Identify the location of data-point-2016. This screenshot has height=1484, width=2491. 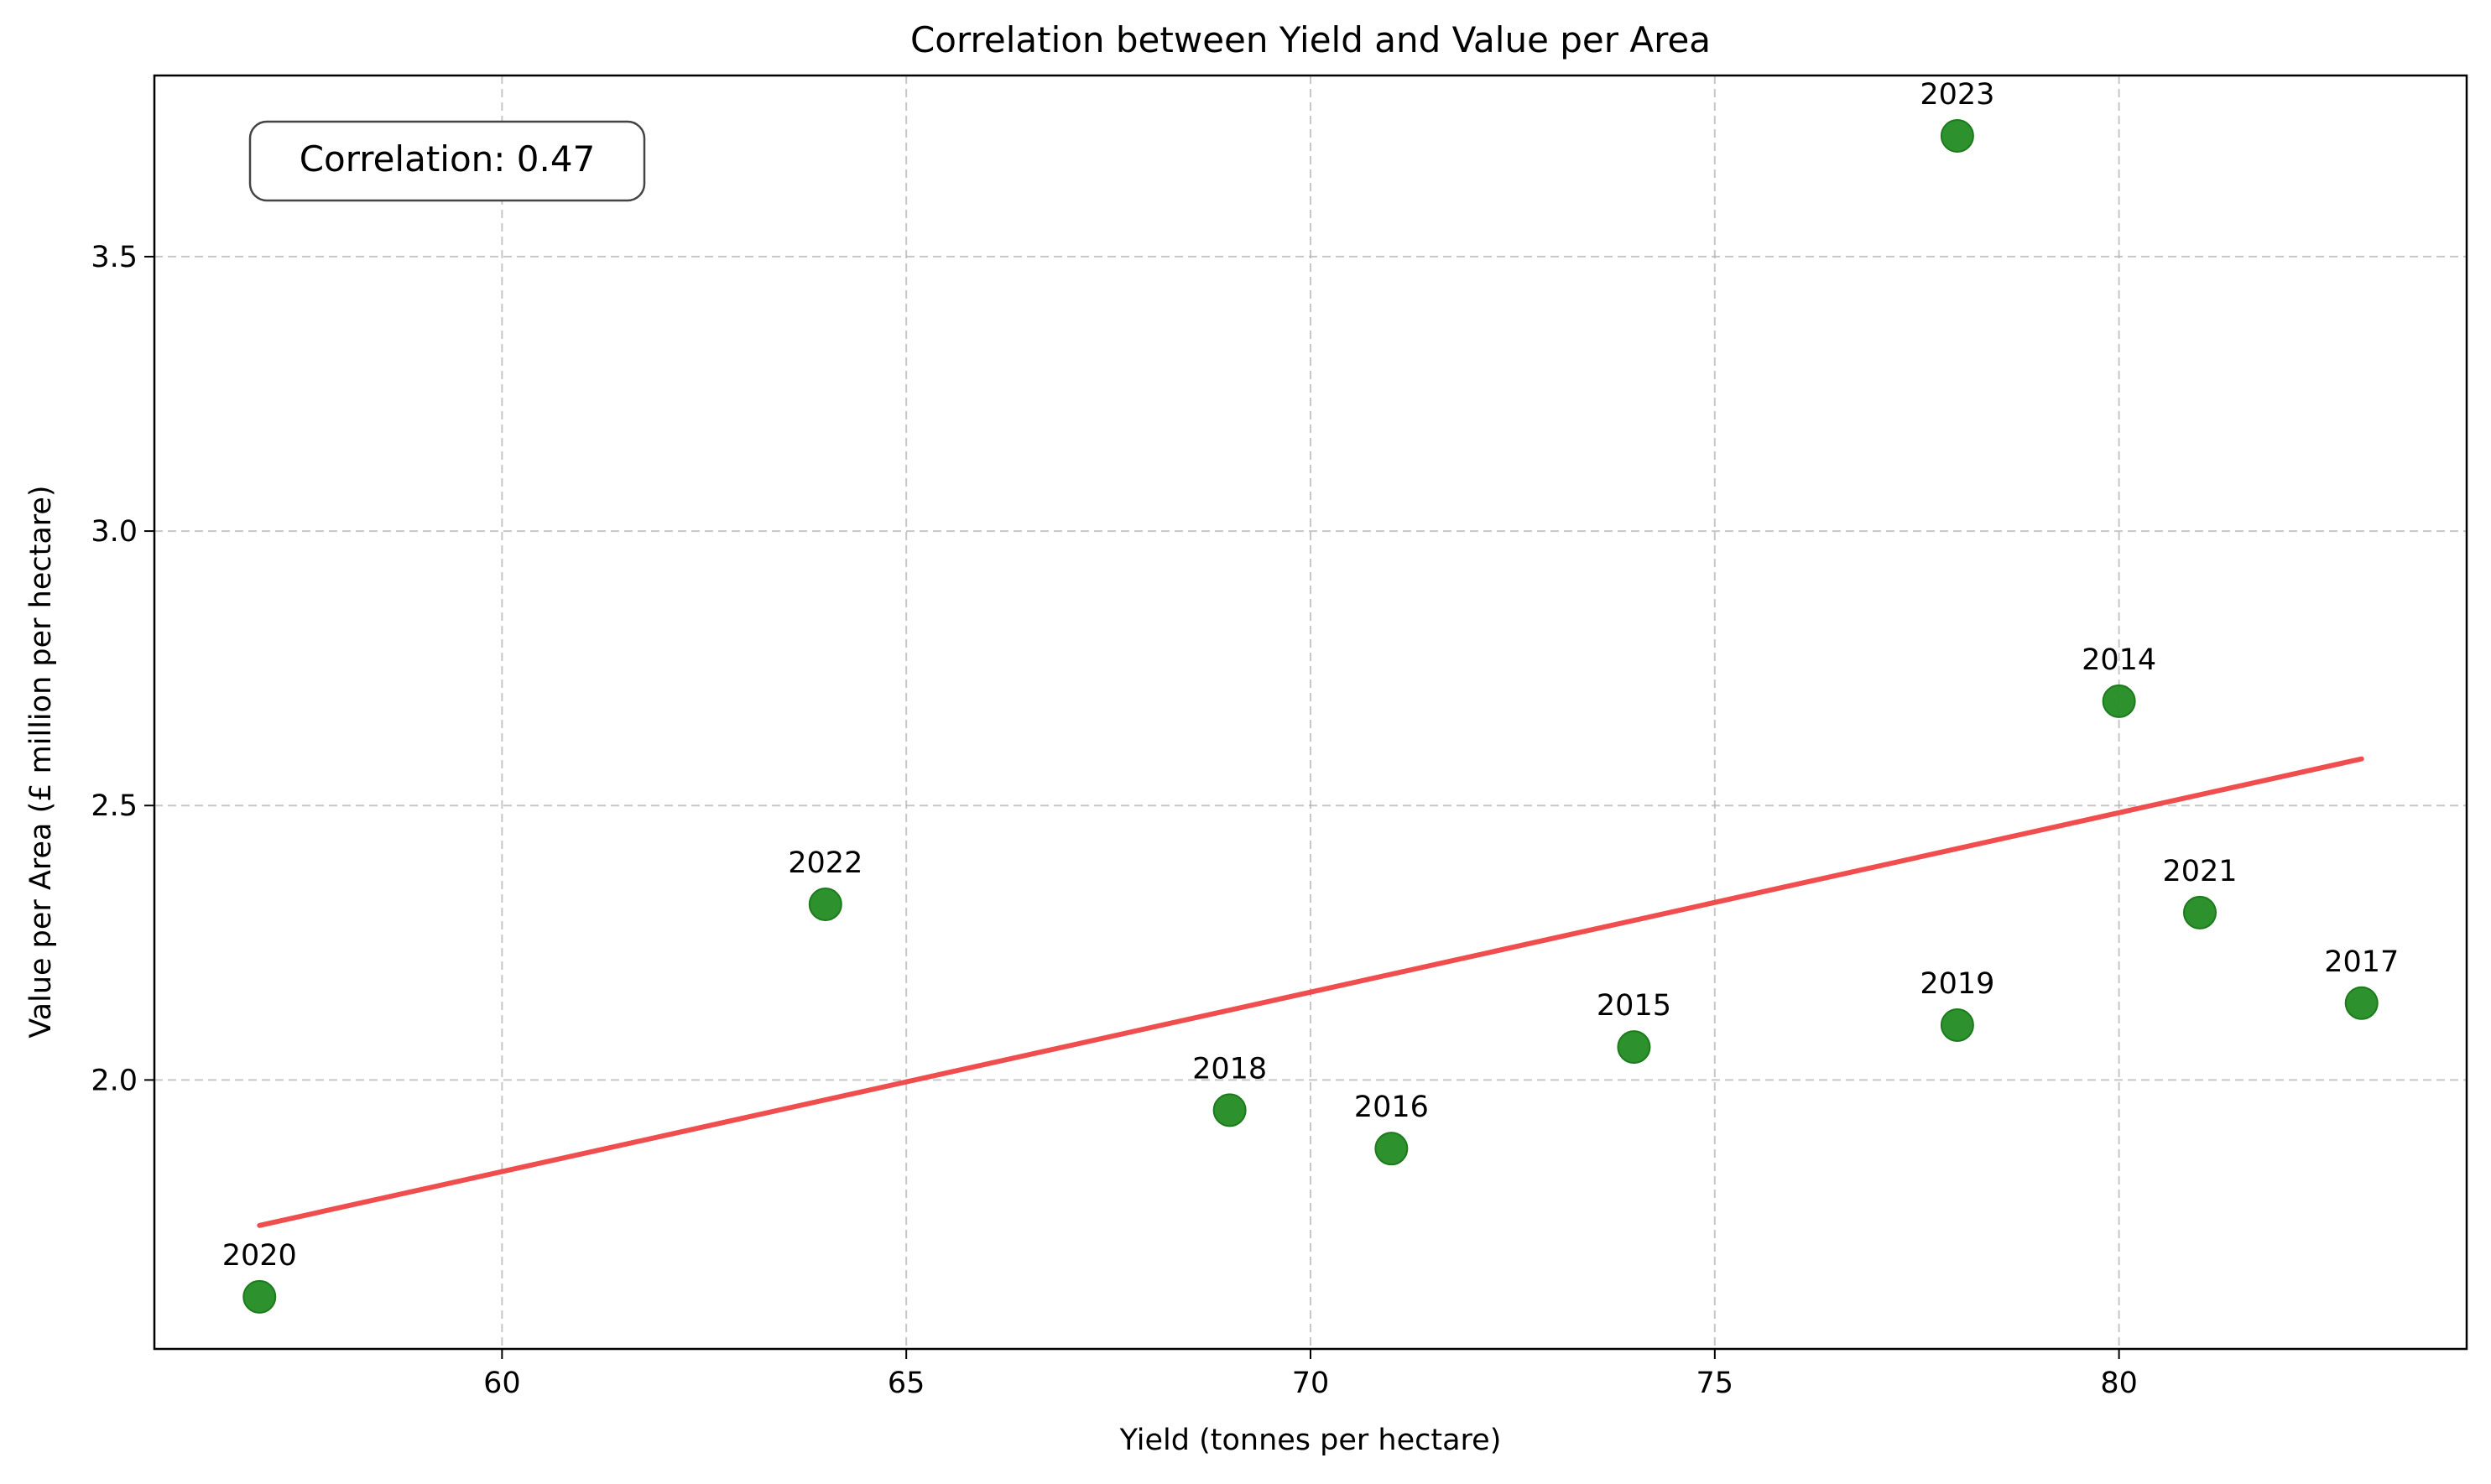
(1392, 1149).